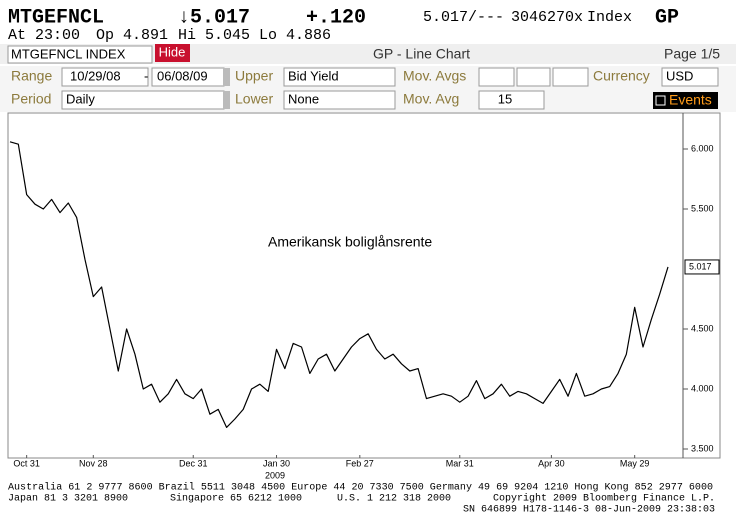 The height and width of the screenshot is (532, 736). I want to click on y-tick-label: 6.000, so click(702, 148).